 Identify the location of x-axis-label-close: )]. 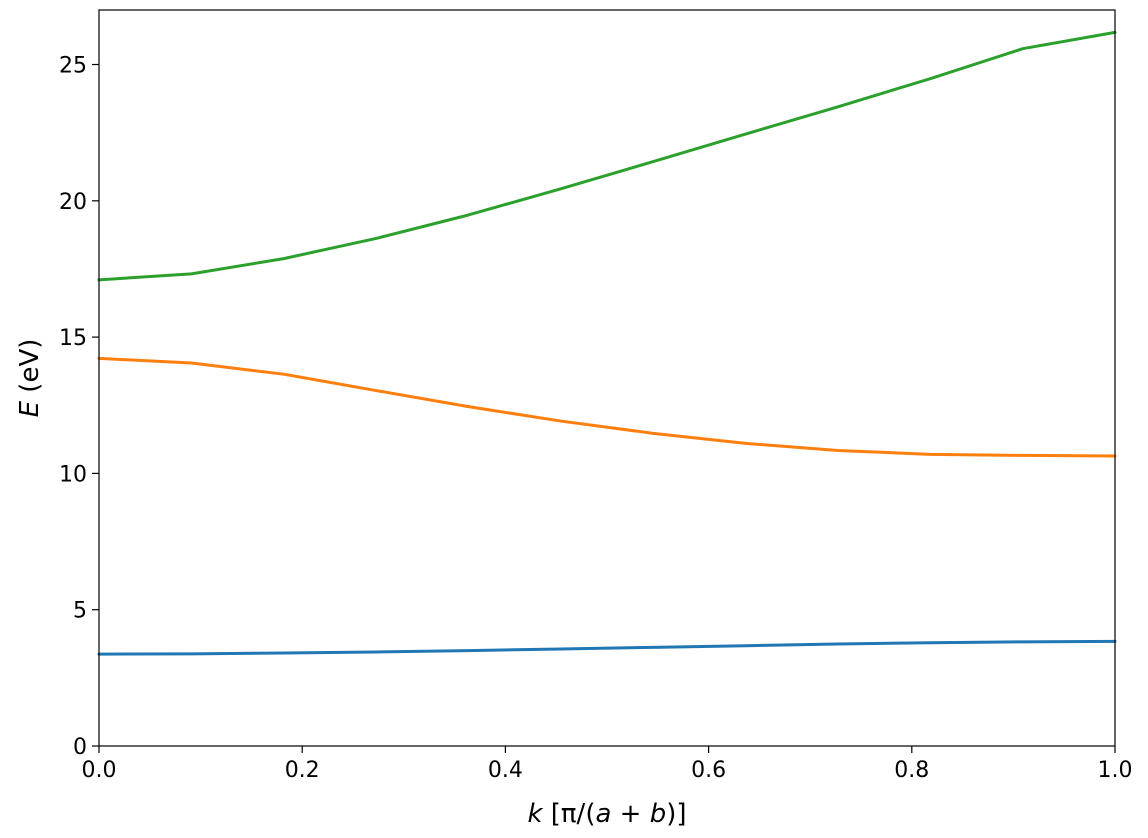
(676, 814).